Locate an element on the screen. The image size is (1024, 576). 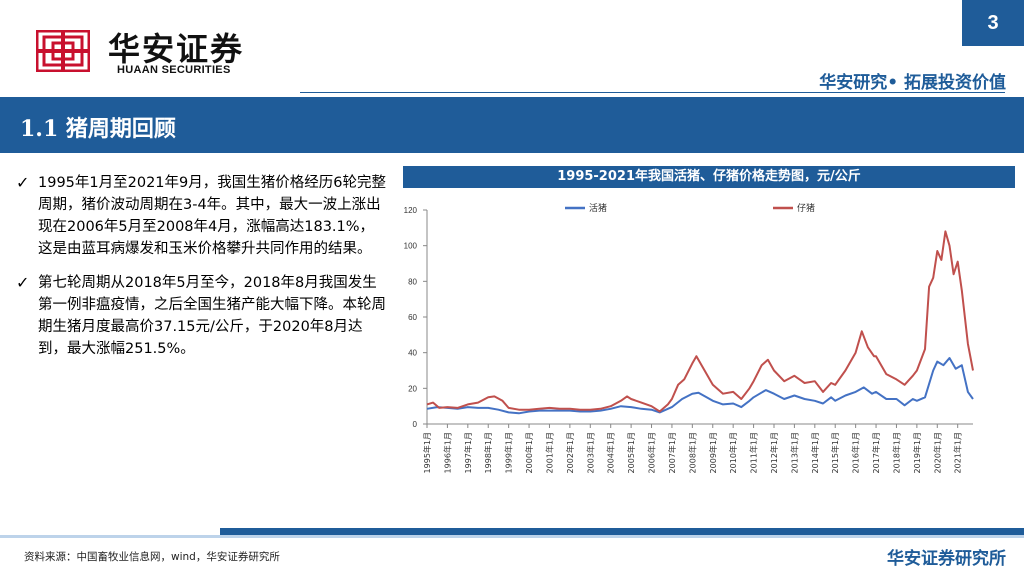
x-tick-label: 2009年1月 is located at coordinates (713, 452).